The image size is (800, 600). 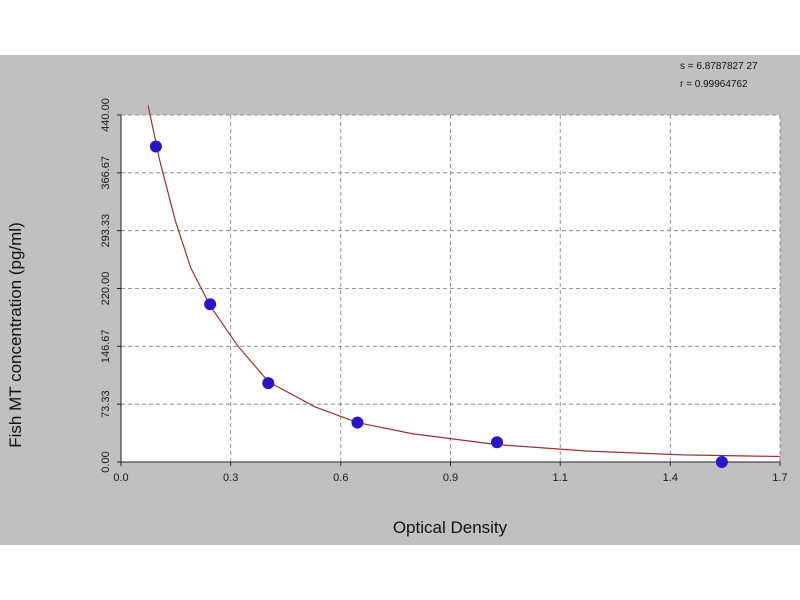 What do you see at coordinates (120, 478) in the screenshot?
I see `x-tick-label: 0.0` at bounding box center [120, 478].